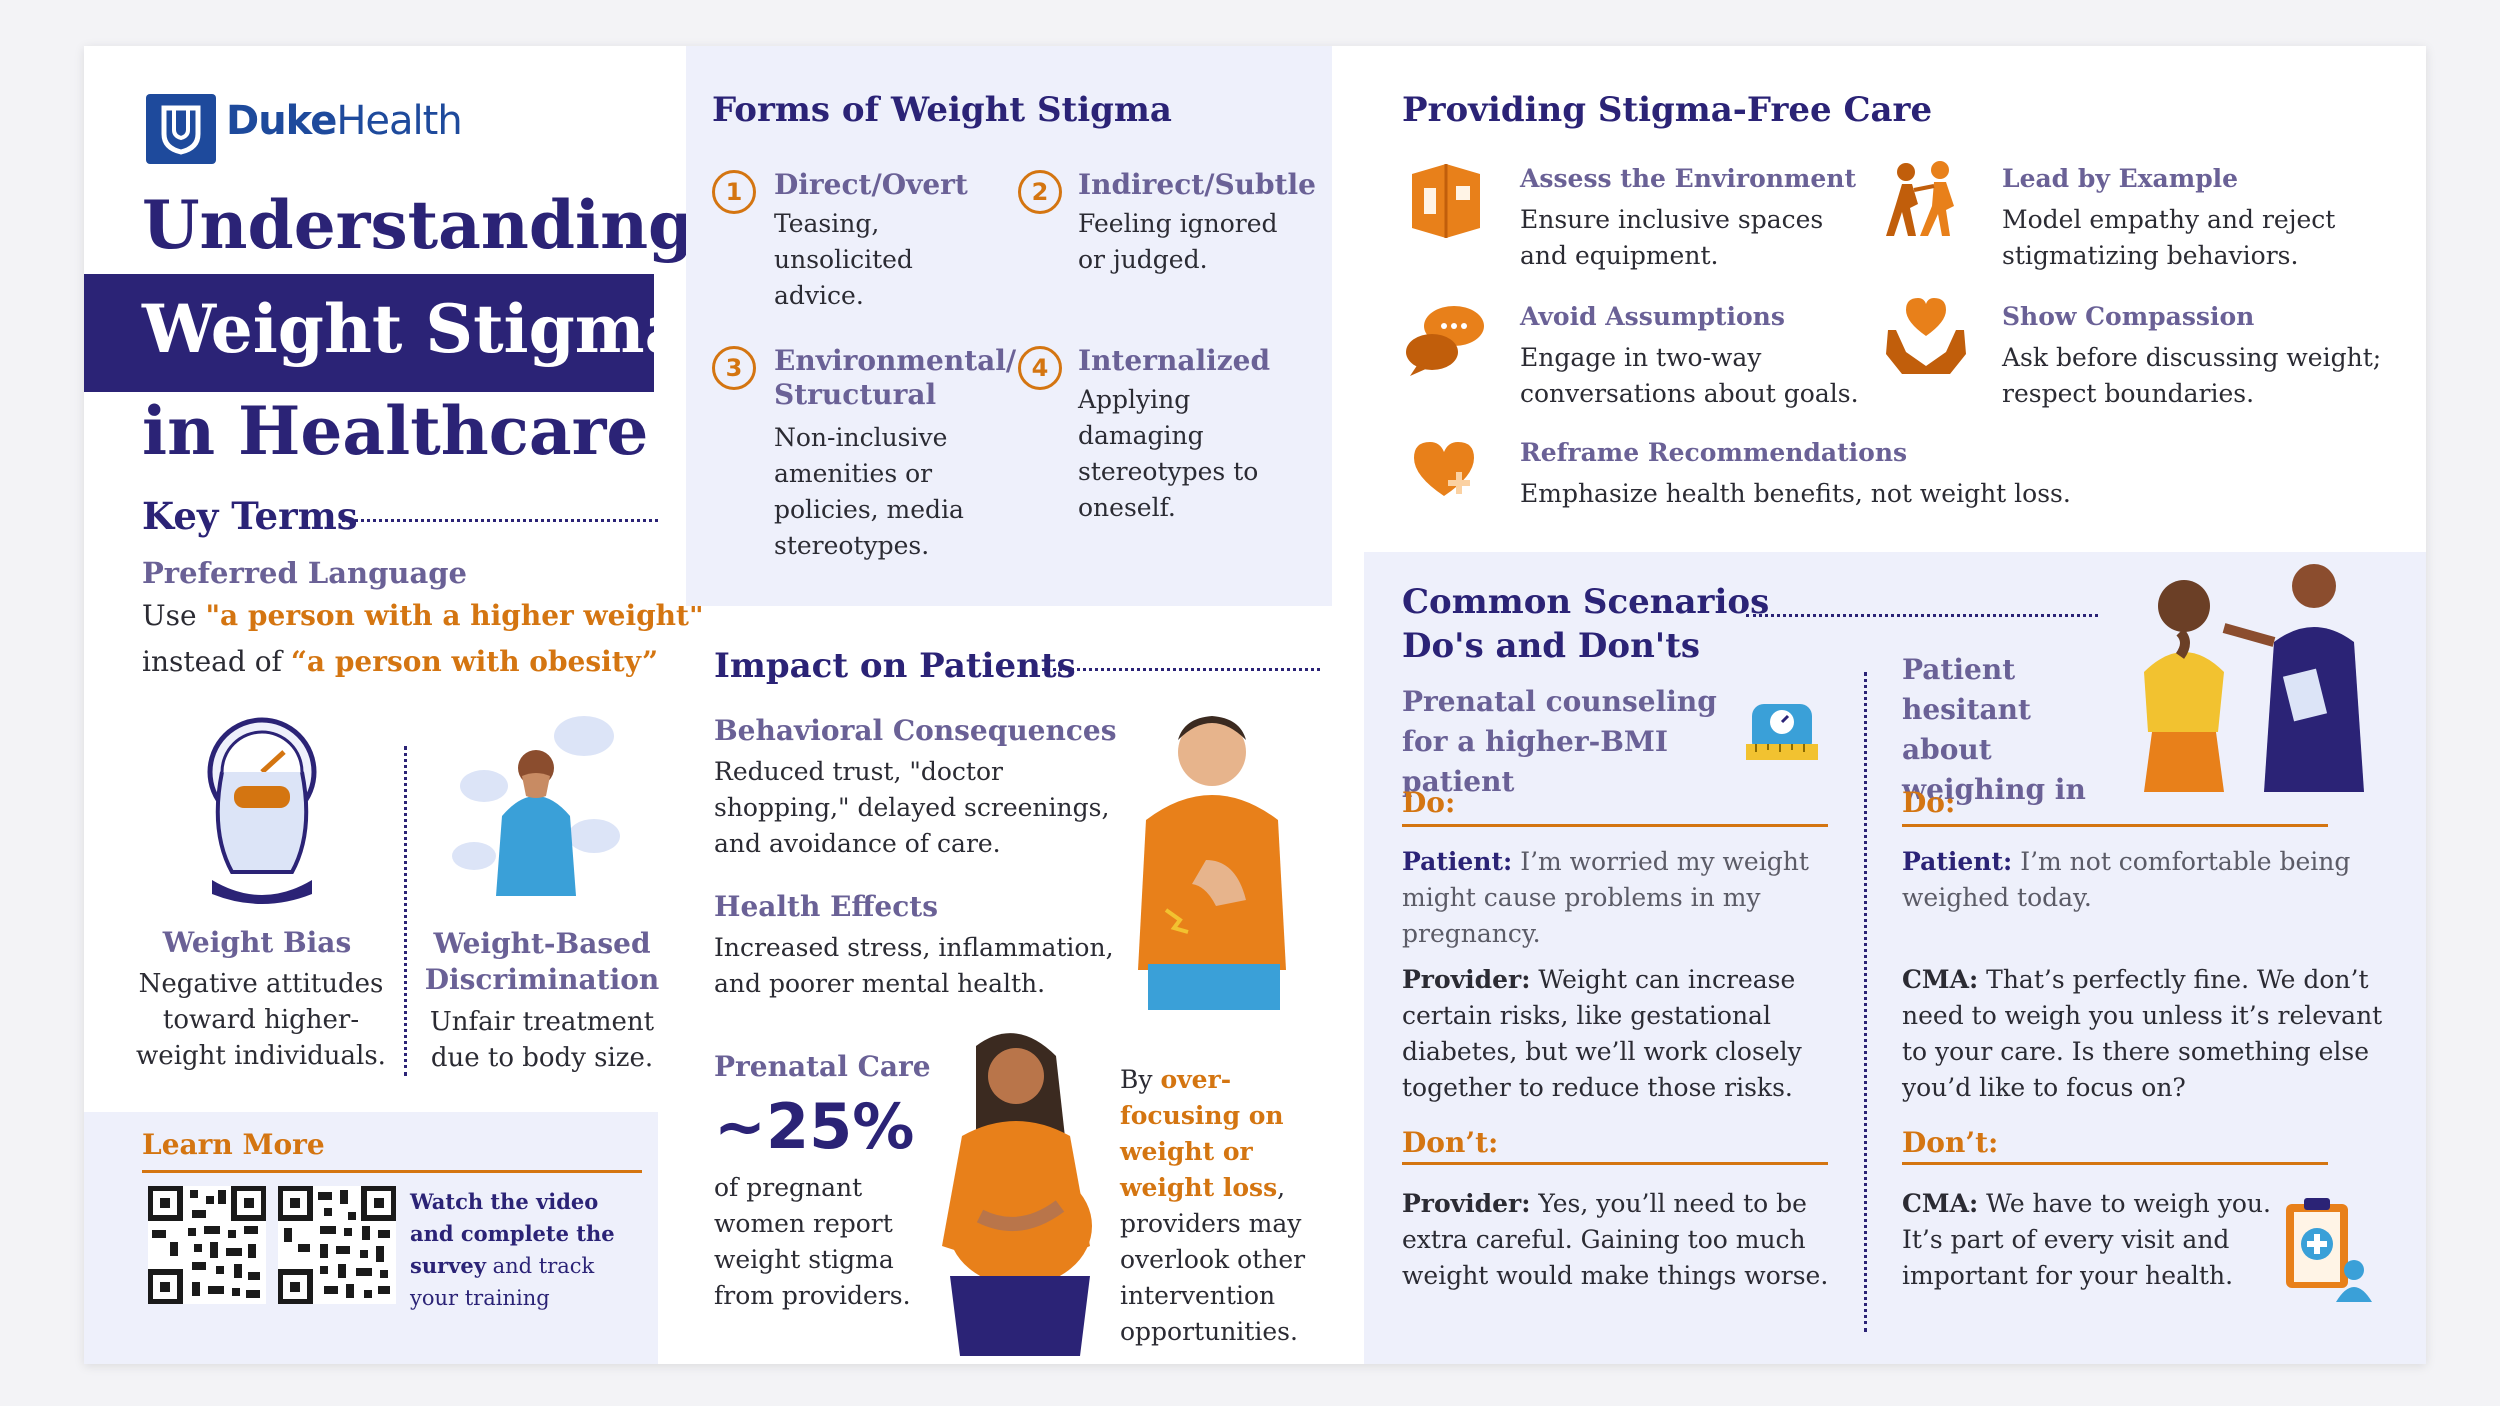 The height and width of the screenshot is (1406, 2500). Describe the element at coordinates (304, 573) in the screenshot. I see `preferred-language-heading: Preferred Language` at that location.